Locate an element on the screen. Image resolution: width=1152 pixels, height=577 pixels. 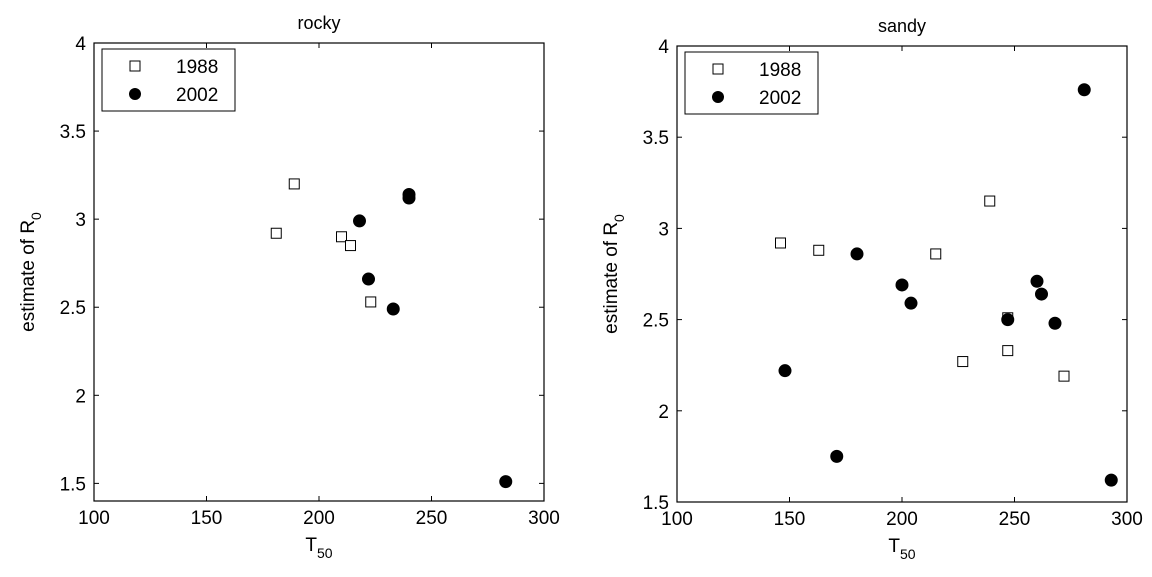
chart-title: sandy is located at coordinates (902, 26).